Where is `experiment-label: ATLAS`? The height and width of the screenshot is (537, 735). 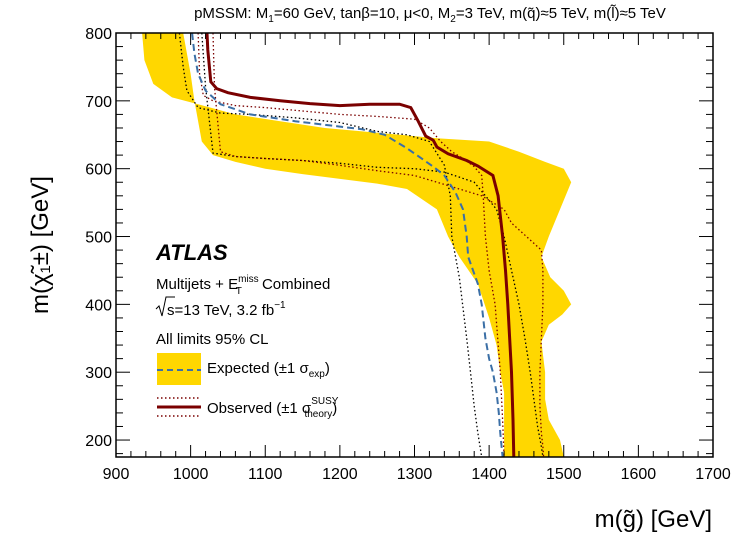 experiment-label: ATLAS is located at coordinates (191, 252).